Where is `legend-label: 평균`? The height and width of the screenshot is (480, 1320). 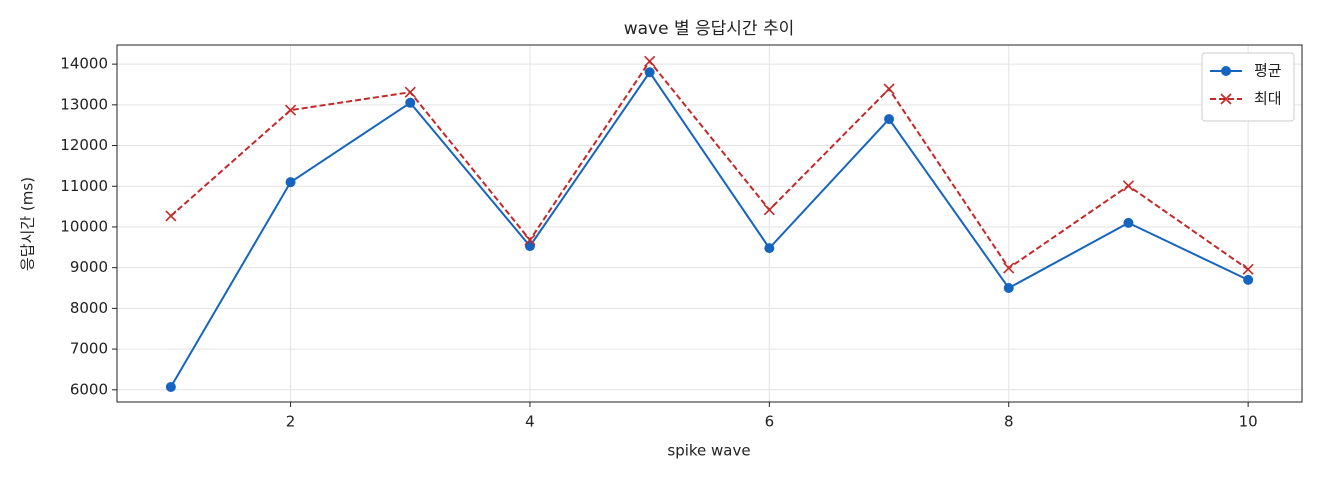 legend-label: 평균 is located at coordinates (1268, 71).